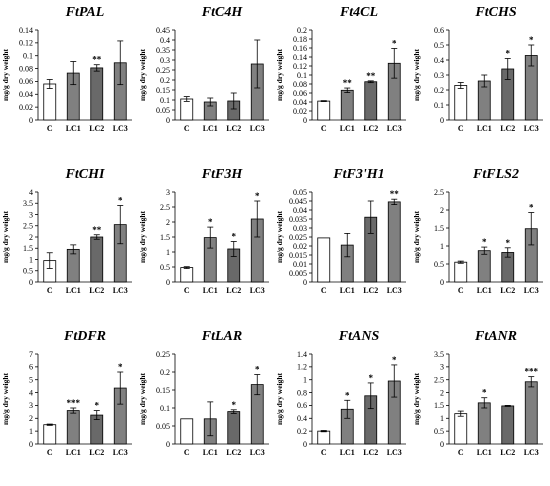 Image resolution: width=550 pixels, height=486 pixels. Describe the element at coordinates (298, 219) in the screenshot. I see `y-tick-label: 0.035` at that location.